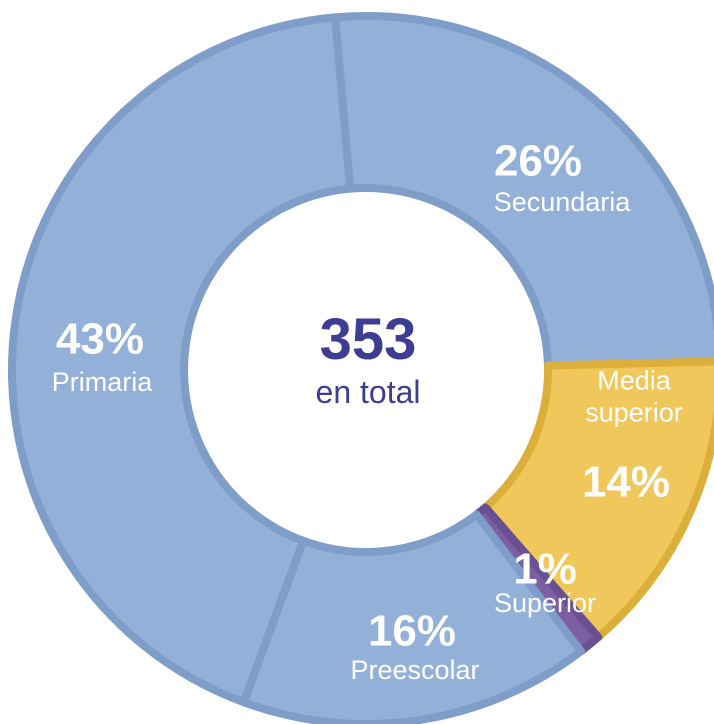 This screenshot has width=714, height=724. I want to click on category-label: Media superior, so click(634, 396).